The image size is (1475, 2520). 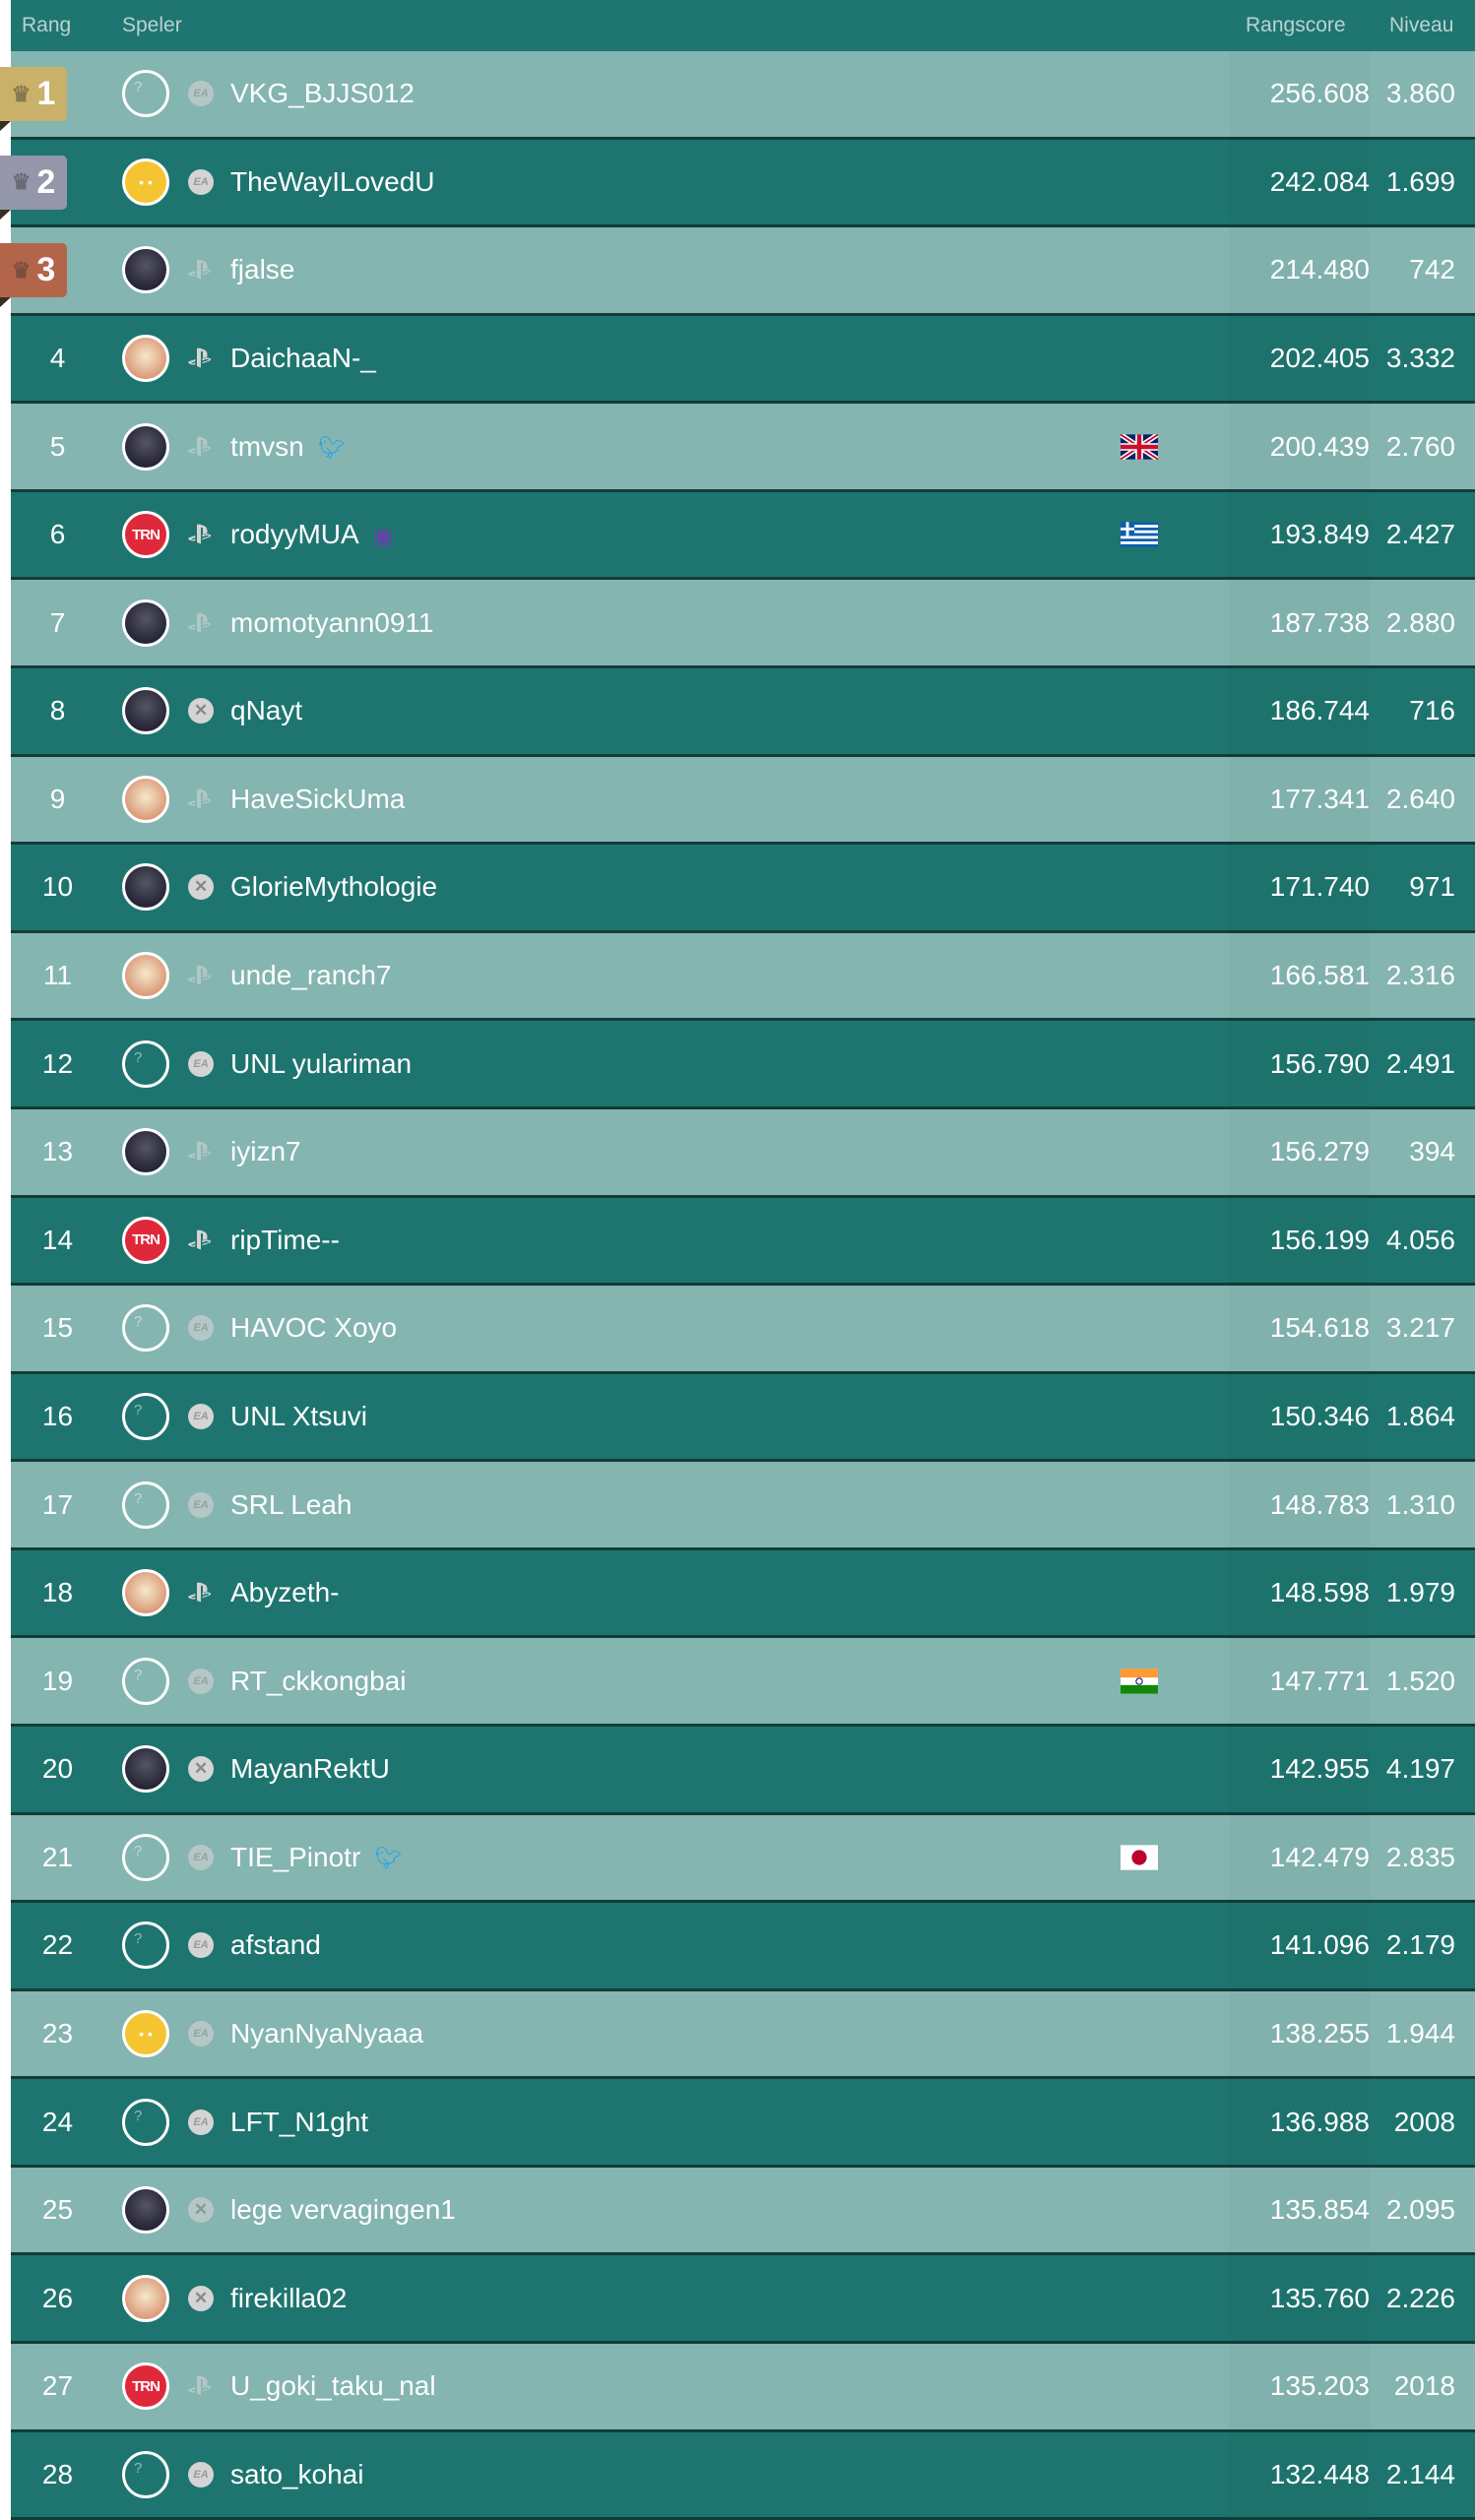 I want to click on player-name: rodyyMUA ▣, so click(x=312, y=534).